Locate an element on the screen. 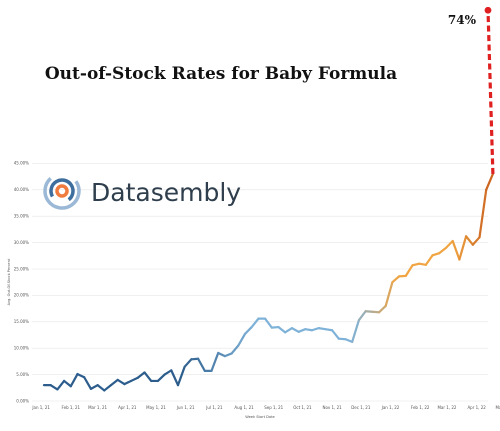 The height and width of the screenshot is (431, 500). x-tick-label: Nov 1, 21 is located at coordinates (332, 407).